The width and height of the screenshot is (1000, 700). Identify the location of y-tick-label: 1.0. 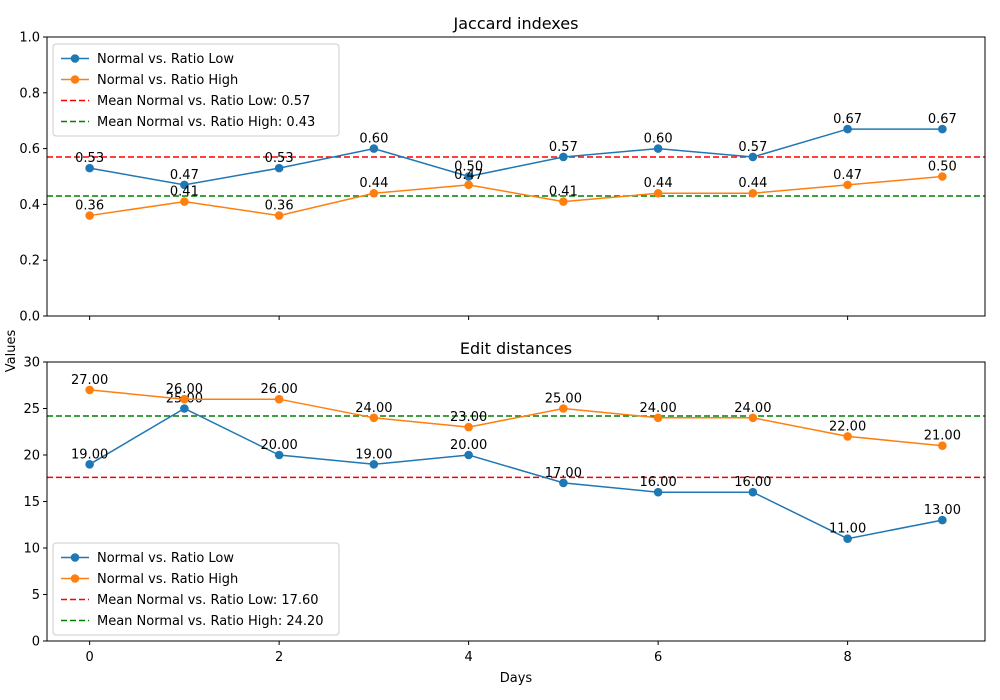
(29, 38).